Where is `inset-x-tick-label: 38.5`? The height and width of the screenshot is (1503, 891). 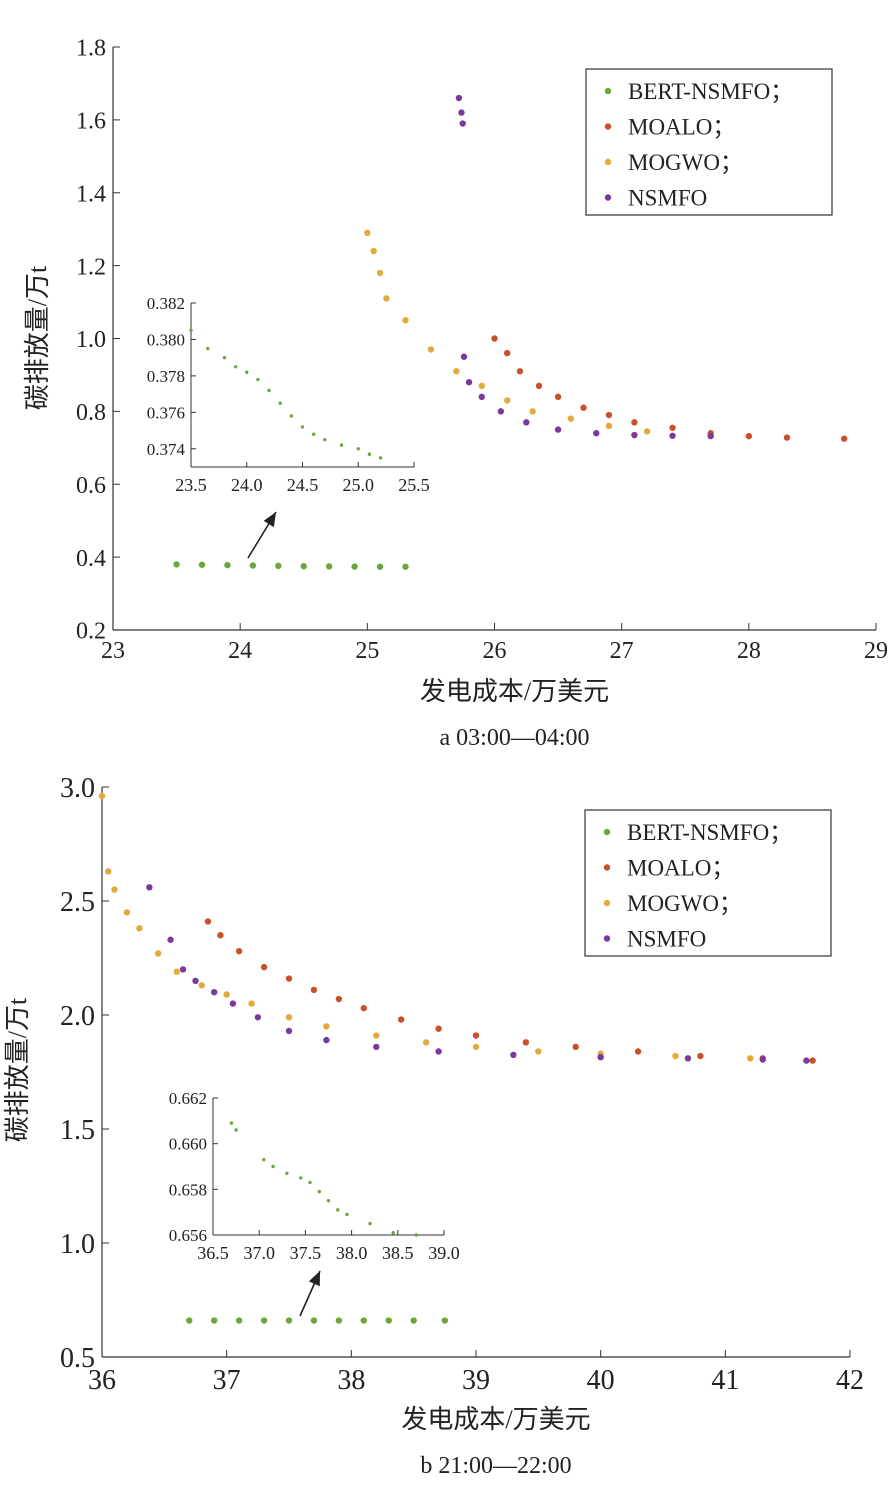 inset-x-tick-label: 38.5 is located at coordinates (398, 1253).